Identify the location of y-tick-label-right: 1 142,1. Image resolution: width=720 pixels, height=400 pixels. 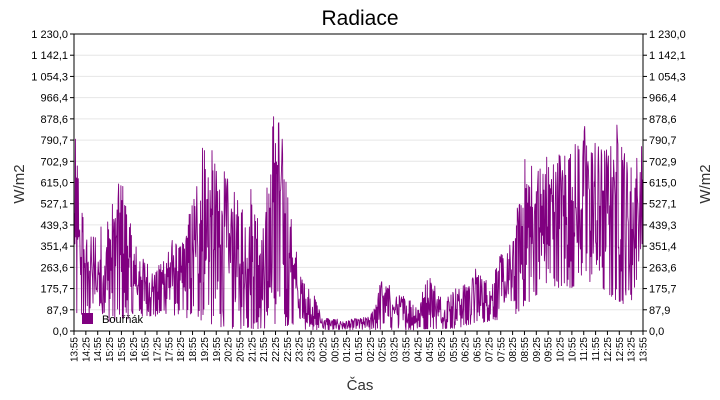
(667, 56).